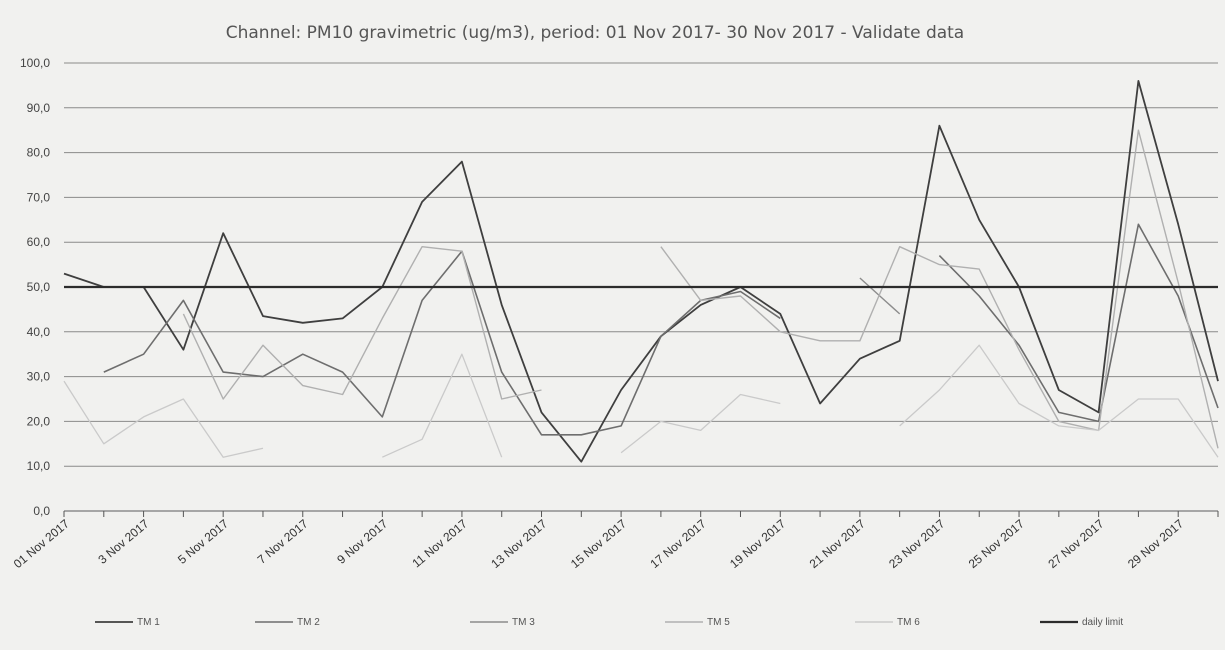  What do you see at coordinates (39, 108) in the screenshot?
I see `y-tick-label: 90,0` at bounding box center [39, 108].